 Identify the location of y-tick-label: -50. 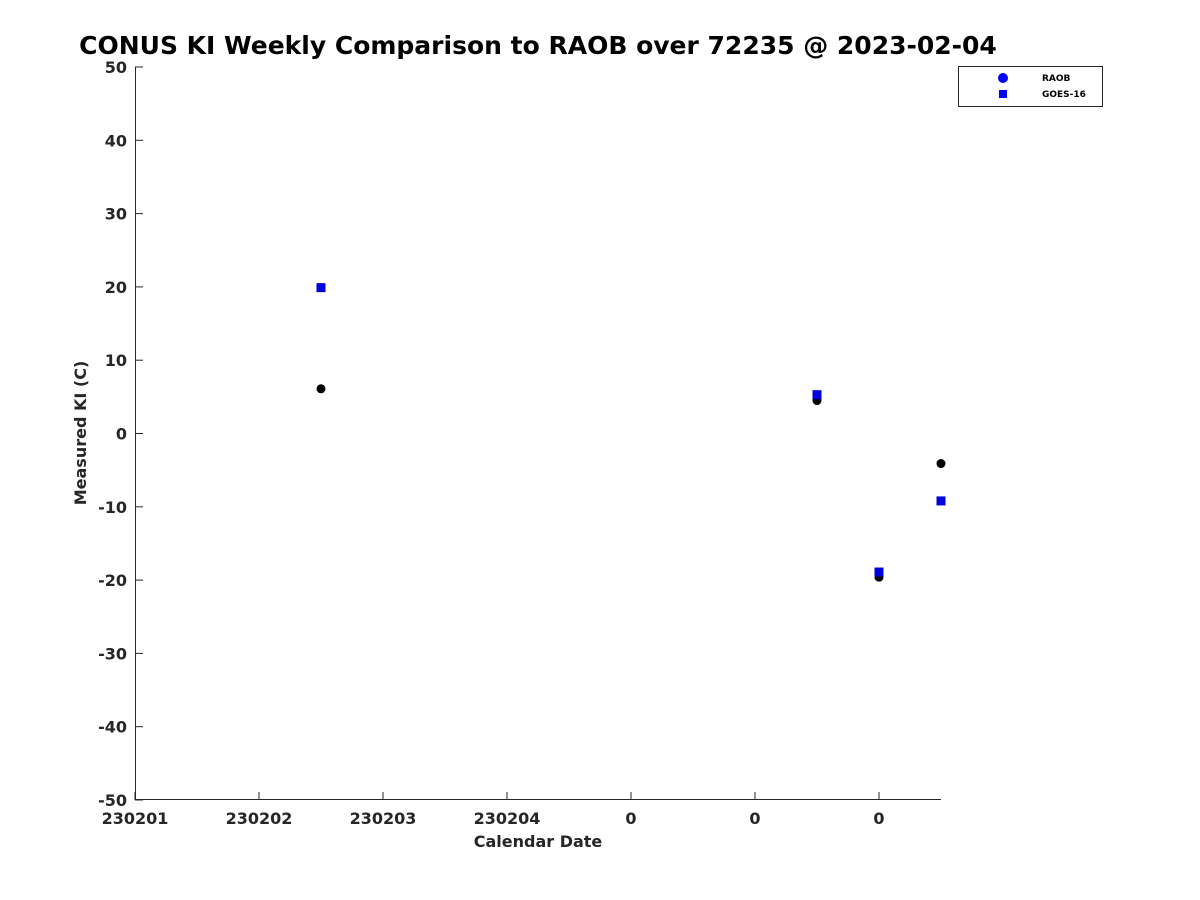
(112, 800).